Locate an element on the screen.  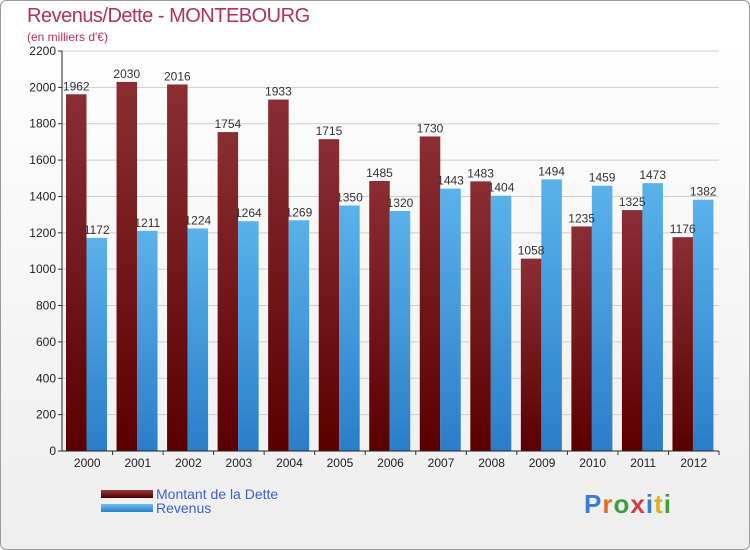
legend-label-dette: Montant de la Dette is located at coordinates (217, 494).